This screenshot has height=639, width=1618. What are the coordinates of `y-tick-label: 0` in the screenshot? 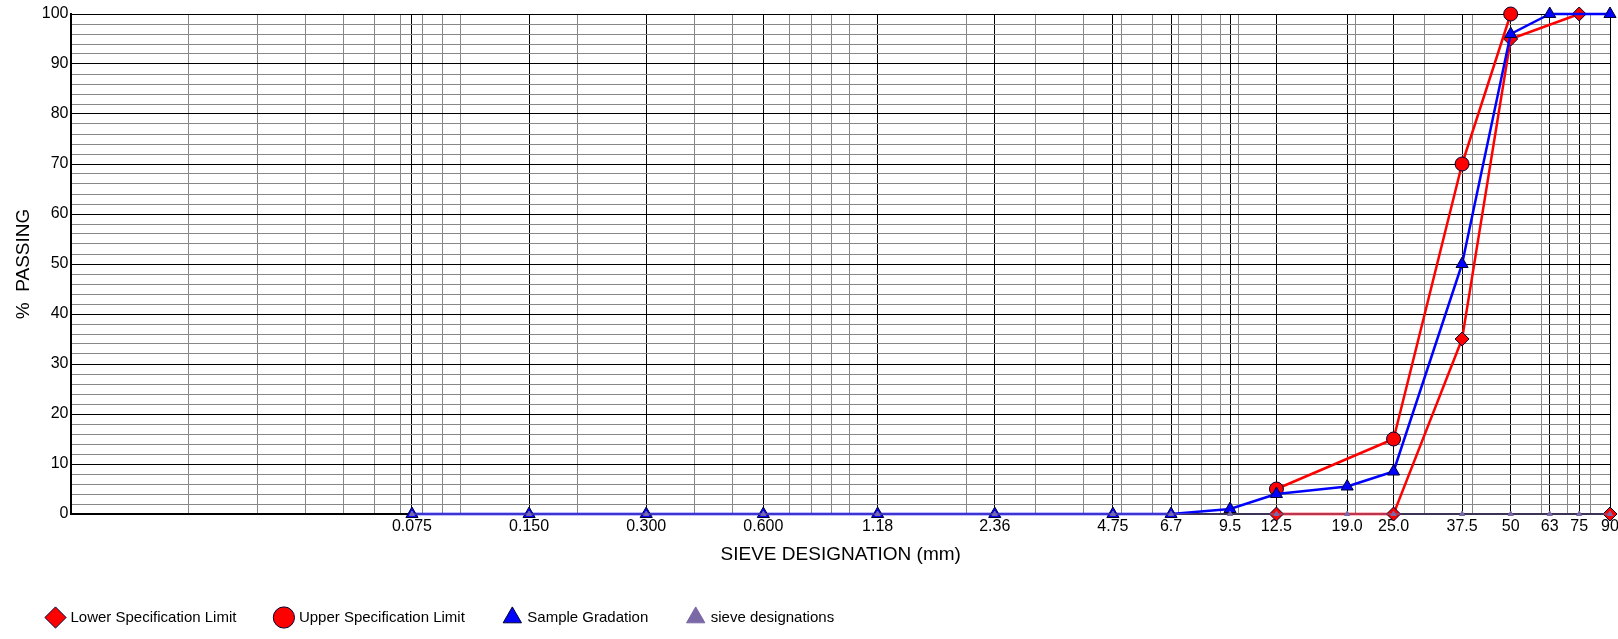 It's located at (64, 513).